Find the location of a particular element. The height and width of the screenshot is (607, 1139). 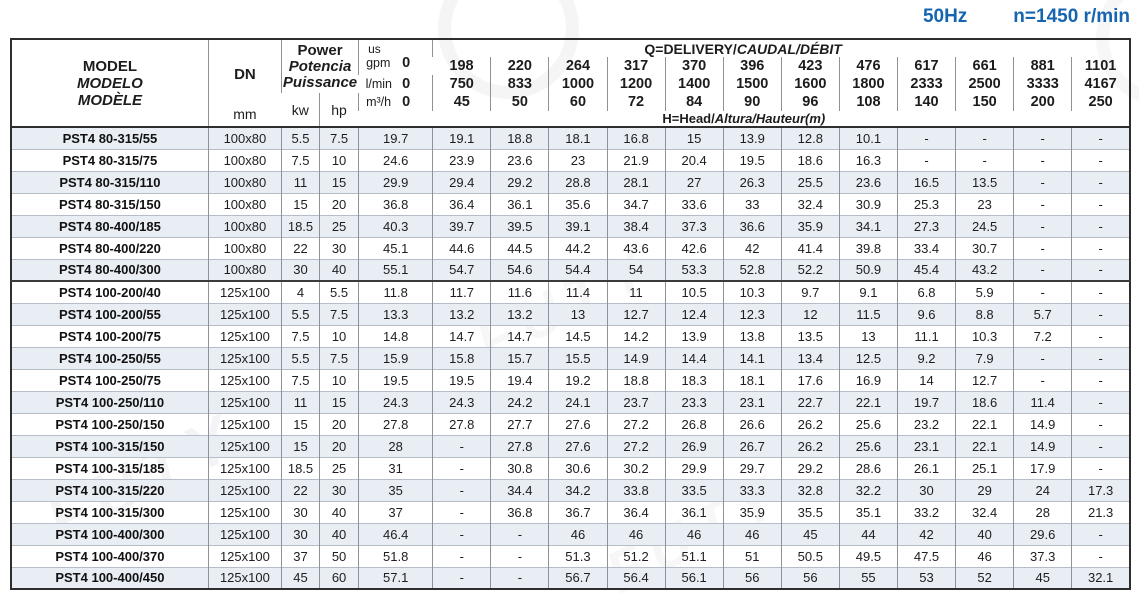

head-value-cell: 55.1 is located at coordinates (395, 269).